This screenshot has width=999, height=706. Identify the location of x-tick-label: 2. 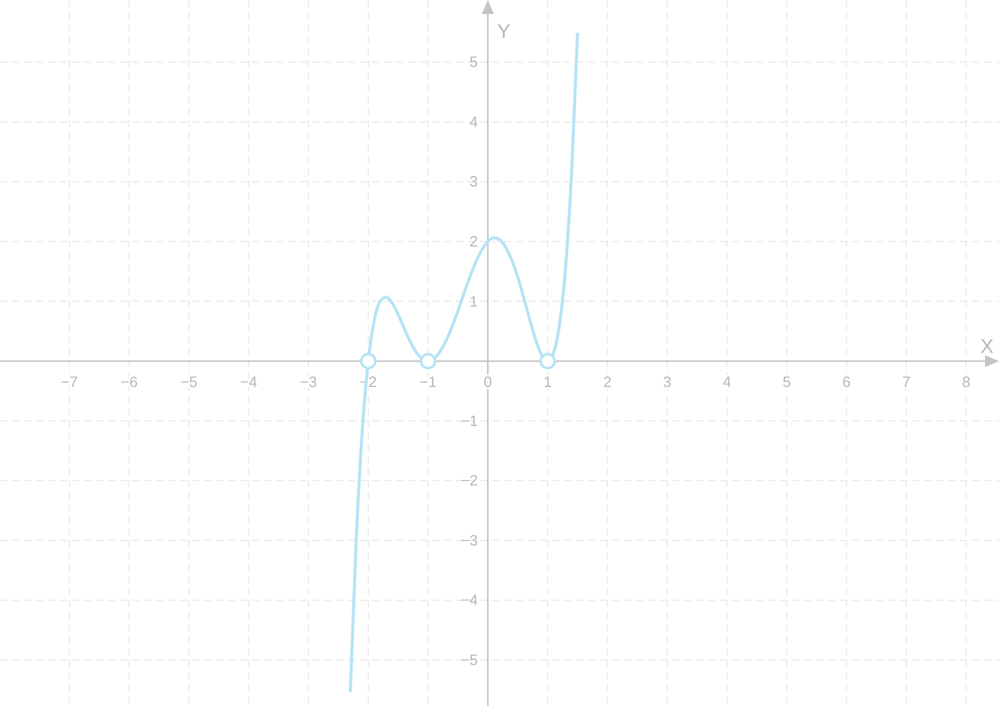
(607, 383).